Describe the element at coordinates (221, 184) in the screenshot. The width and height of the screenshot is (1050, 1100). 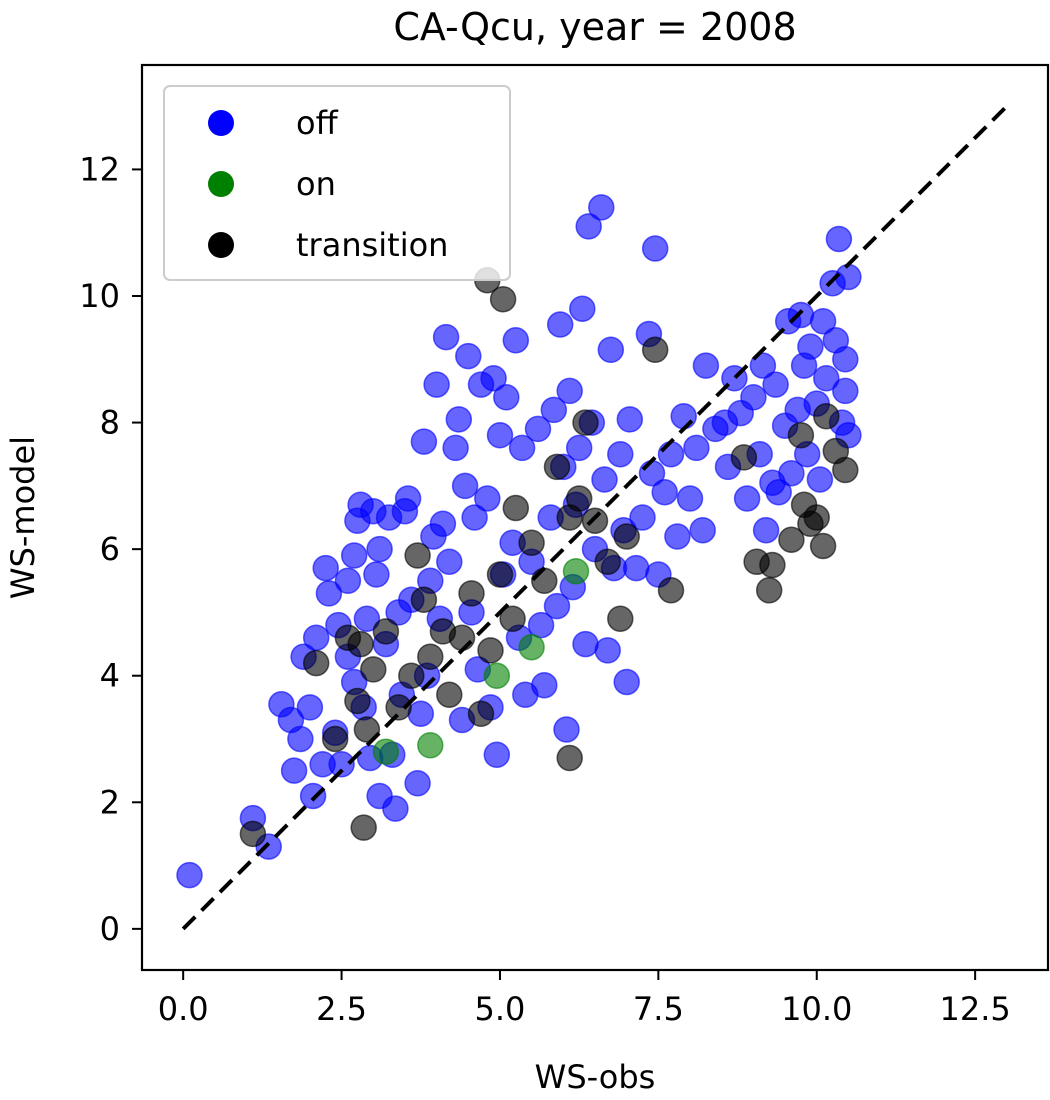
I see `legend-marker-on` at that location.